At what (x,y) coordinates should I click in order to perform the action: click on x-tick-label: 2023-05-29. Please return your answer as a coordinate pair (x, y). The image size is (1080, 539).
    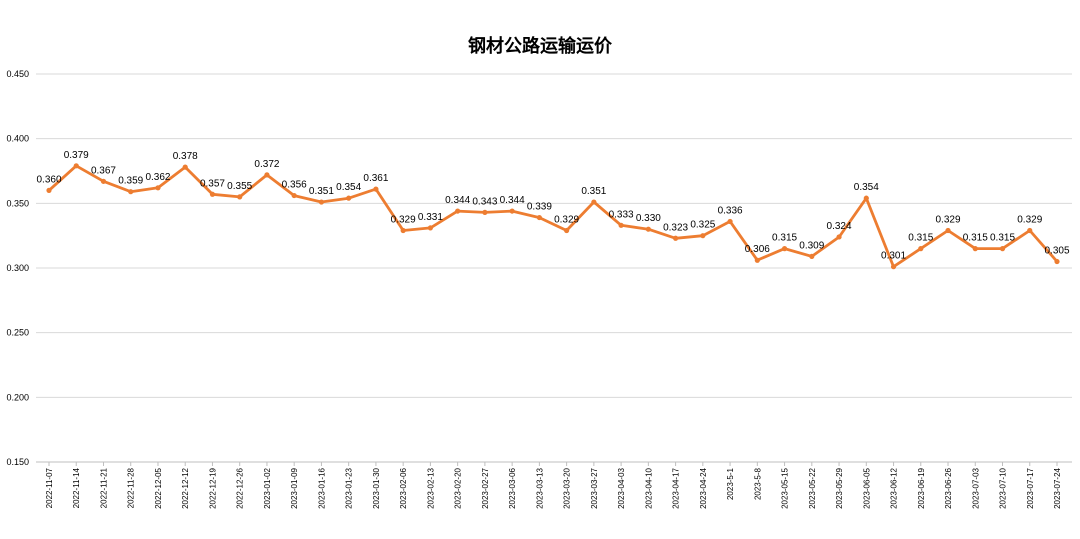
    Looking at the image, I should click on (839, 487).